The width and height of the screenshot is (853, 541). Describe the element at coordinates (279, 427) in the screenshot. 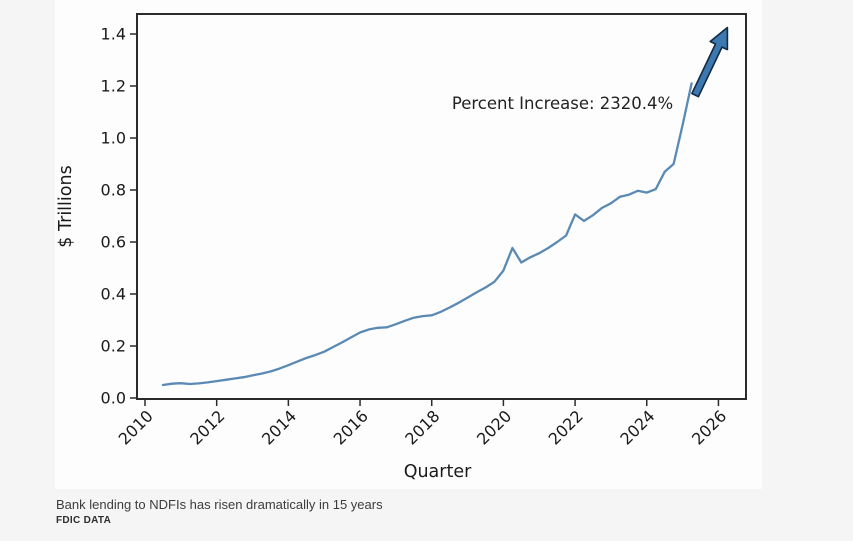

I see `x-tick-label: 2014` at that location.